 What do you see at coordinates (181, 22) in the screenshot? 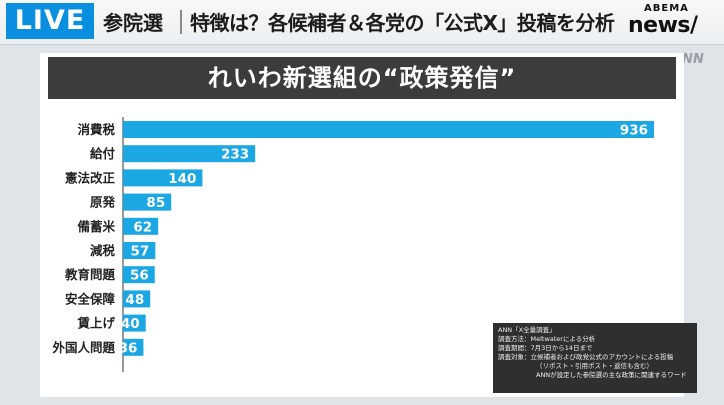
I see `divider` at bounding box center [181, 22].